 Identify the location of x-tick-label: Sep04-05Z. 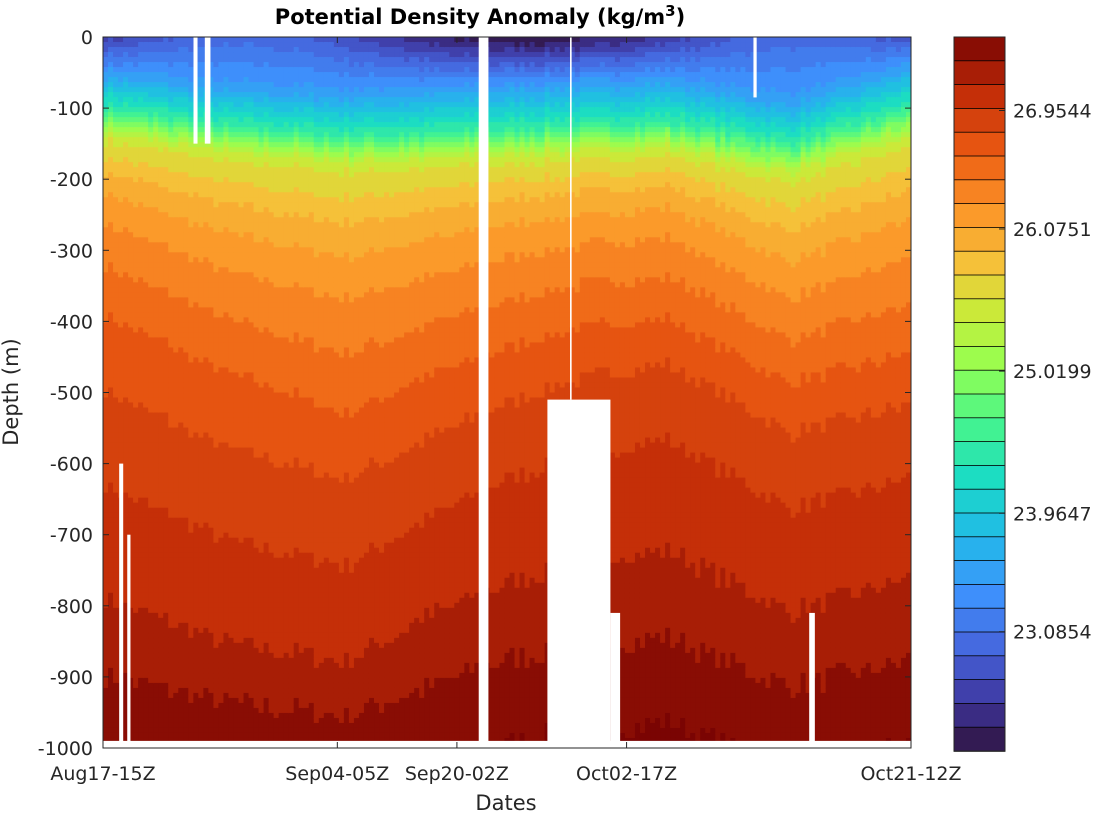
(337, 774).